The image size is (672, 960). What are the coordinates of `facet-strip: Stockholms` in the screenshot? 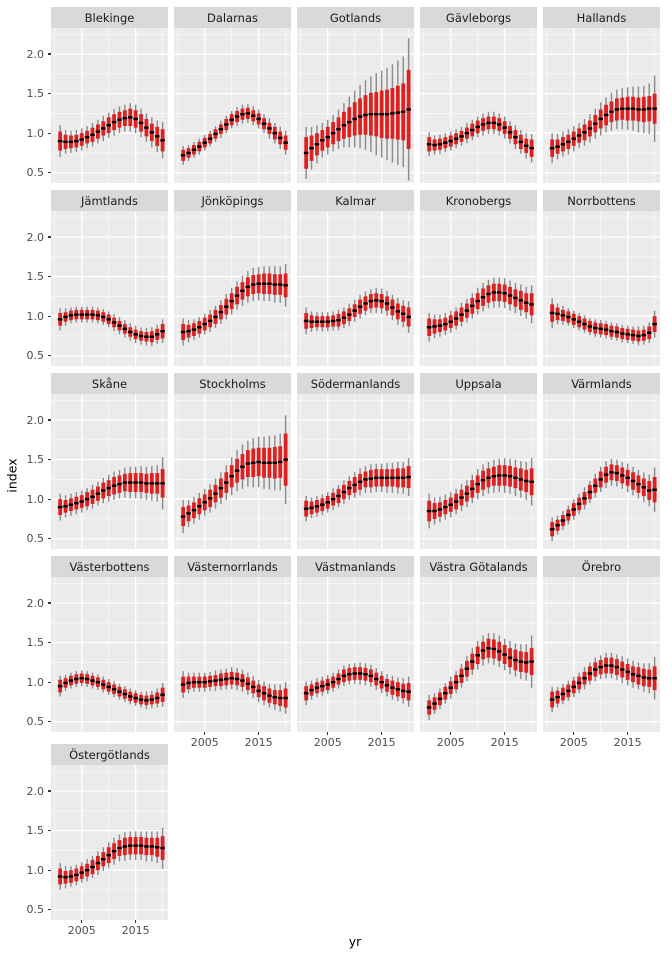 It's located at (232, 383).